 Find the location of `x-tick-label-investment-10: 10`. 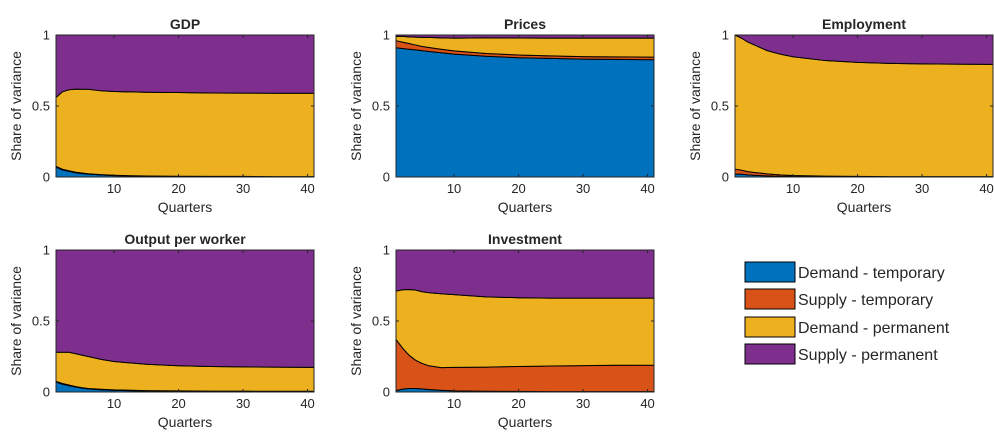

x-tick-label-investment-10: 10 is located at coordinates (454, 403).